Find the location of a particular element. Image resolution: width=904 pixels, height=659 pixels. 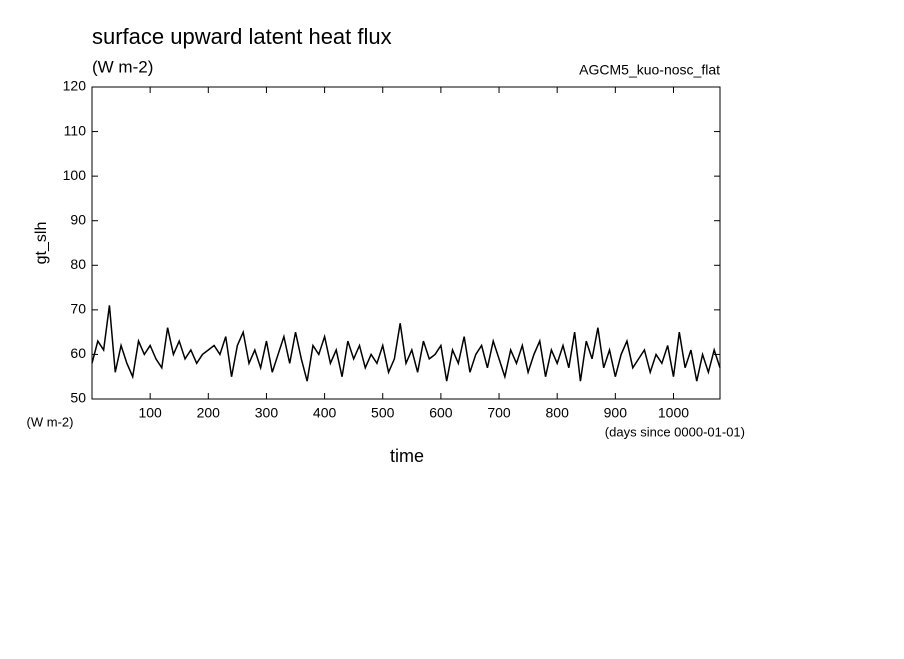

x-tick-label: 600 is located at coordinates (441, 413).